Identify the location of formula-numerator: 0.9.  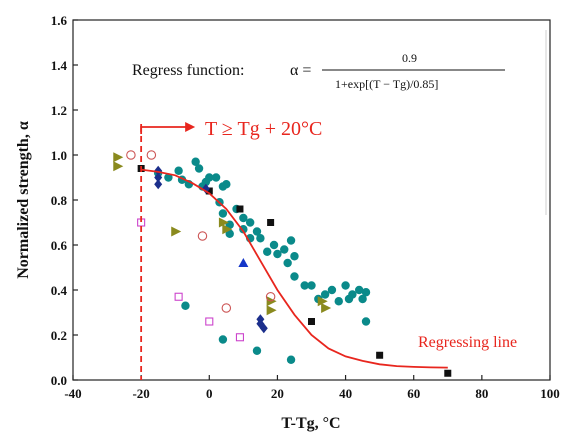
(409, 58).